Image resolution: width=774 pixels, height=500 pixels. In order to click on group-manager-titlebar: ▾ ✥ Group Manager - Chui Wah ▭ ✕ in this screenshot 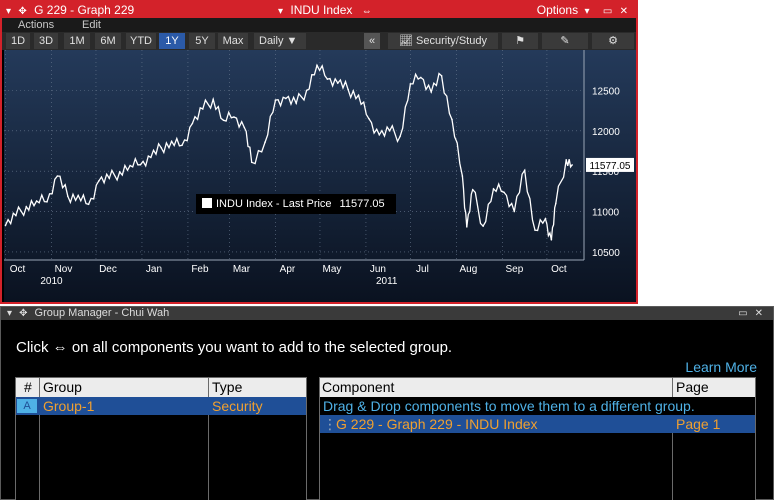, I will do `click(387, 313)`.